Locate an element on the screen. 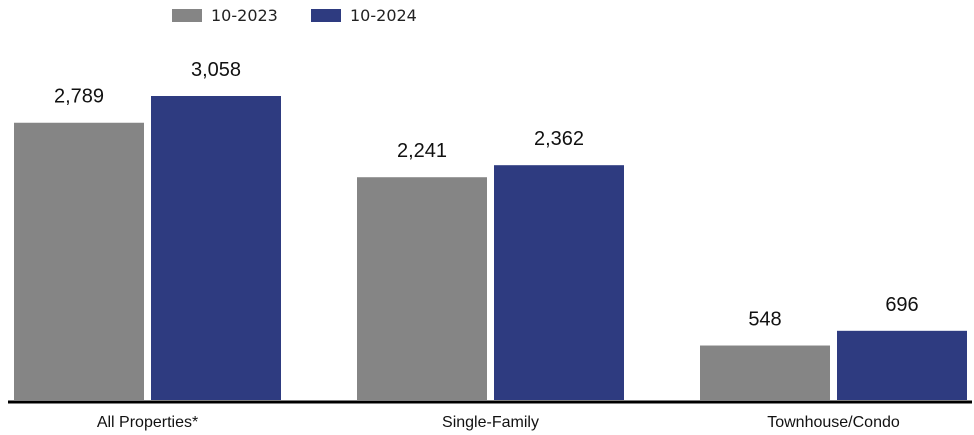 This screenshot has height=435, width=974. bar-single-family-10-2024 is located at coordinates (559, 282).